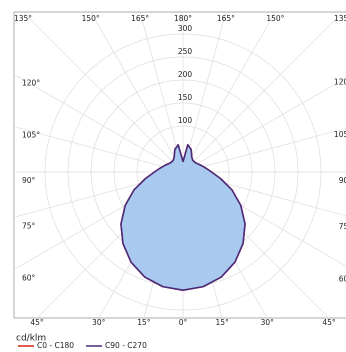  Describe the element at coordinates (185, 97) in the screenshot. I see `r-tick-label: 150` at that location.